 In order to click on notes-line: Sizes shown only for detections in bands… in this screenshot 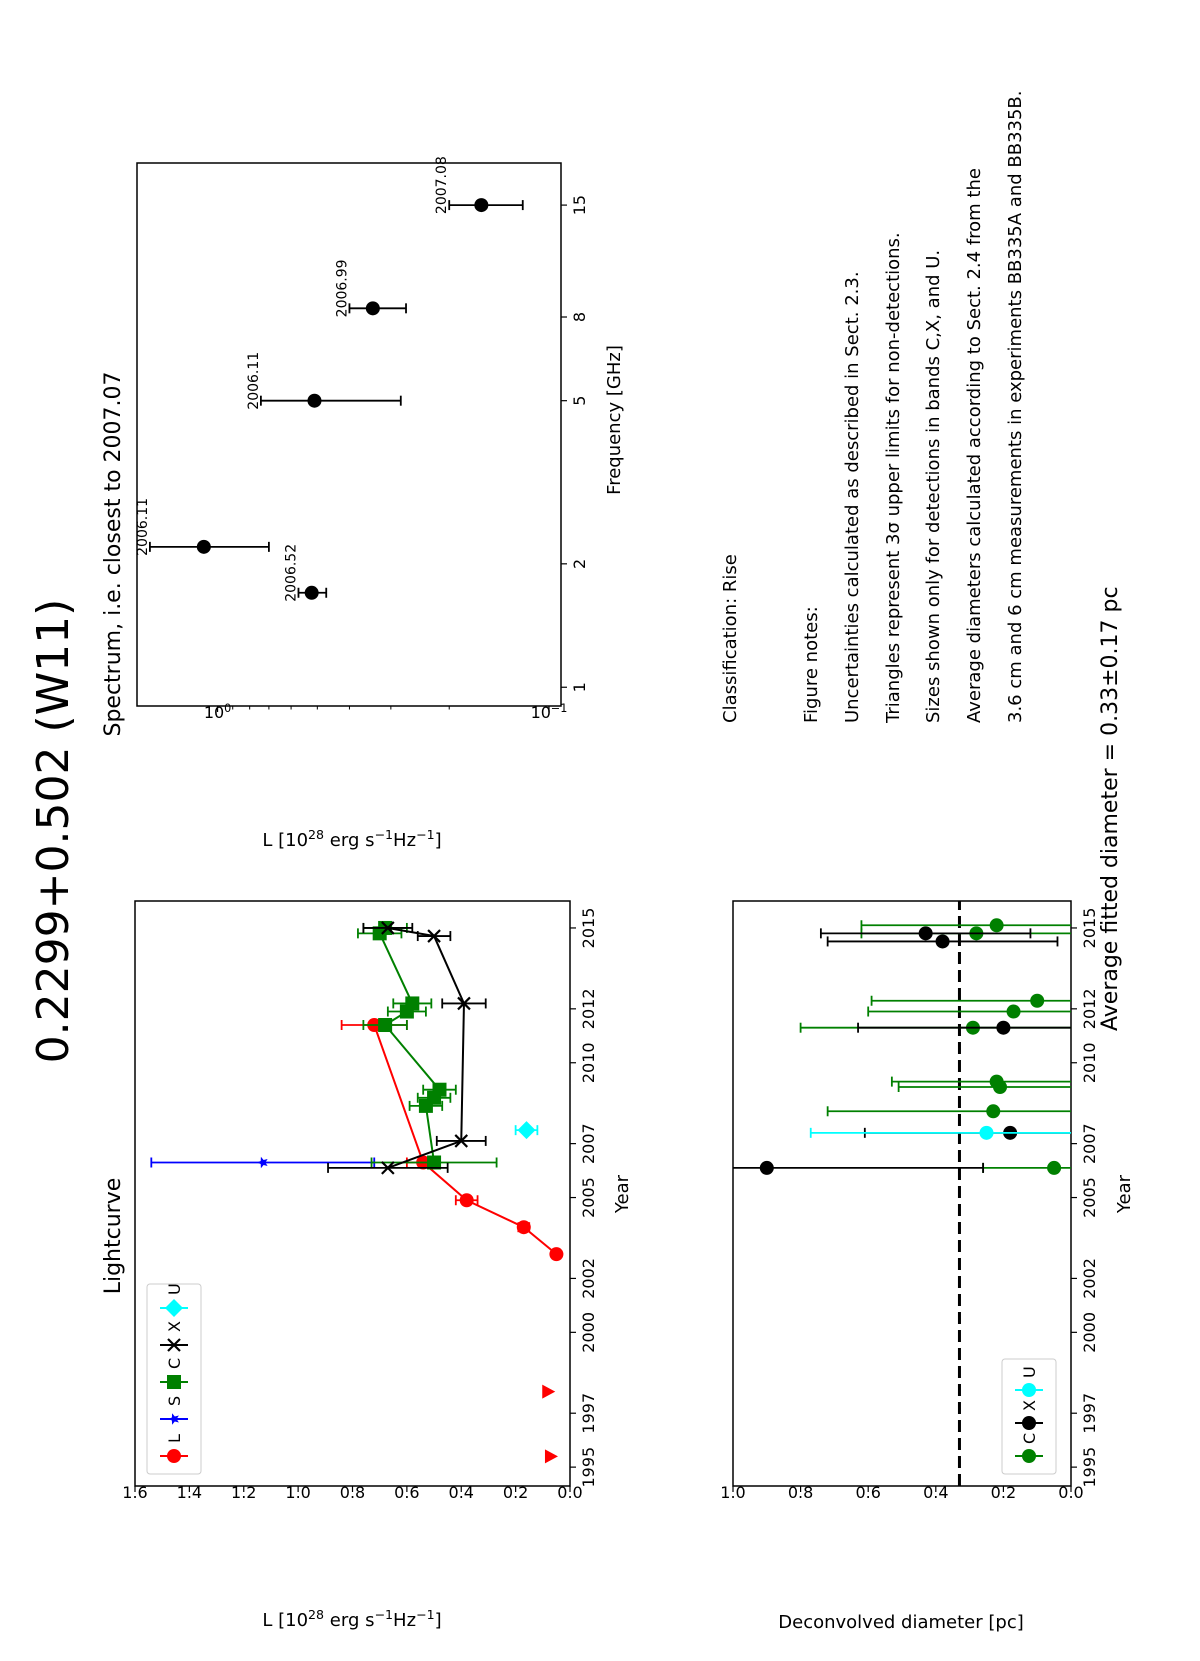, I will do `click(933, 486)`.